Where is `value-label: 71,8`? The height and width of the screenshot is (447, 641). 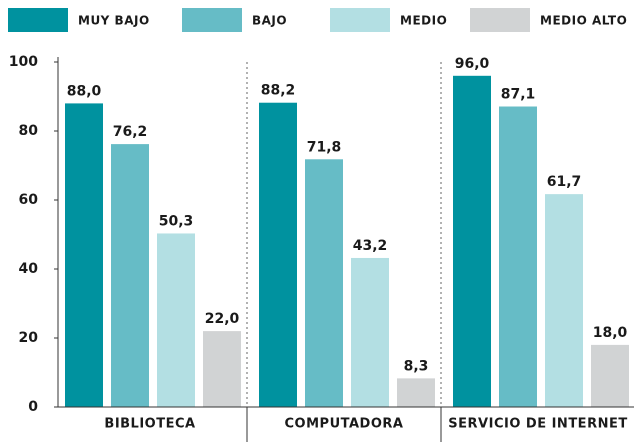
value-label: 71,8 is located at coordinates (324, 147).